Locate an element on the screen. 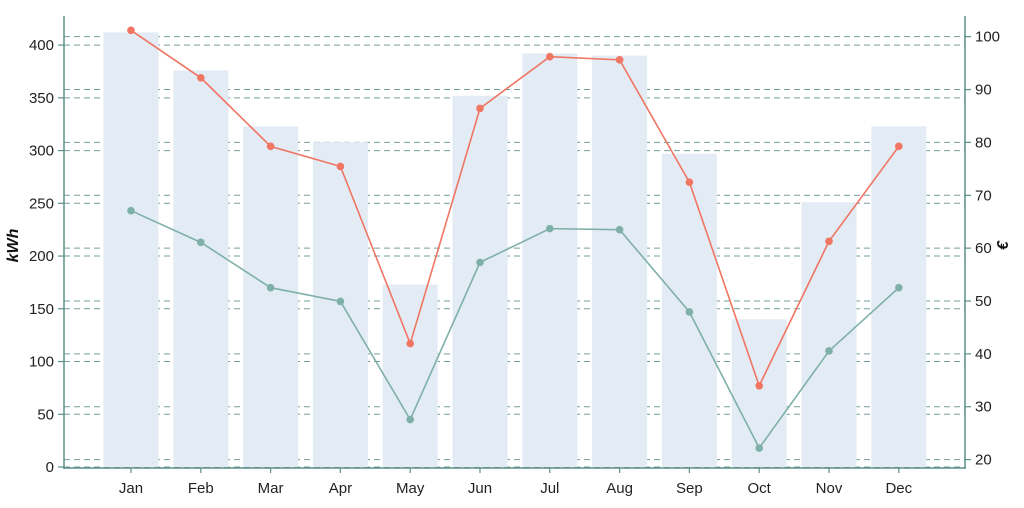  x-tick-label: Oct is located at coordinates (760, 488).